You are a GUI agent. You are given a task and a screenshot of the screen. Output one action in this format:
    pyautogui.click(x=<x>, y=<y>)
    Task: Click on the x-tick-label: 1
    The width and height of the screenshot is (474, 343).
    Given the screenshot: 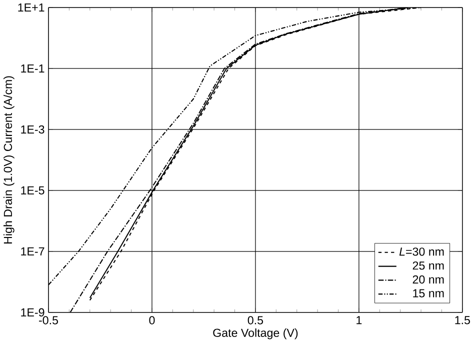 What is the action you would take?
    pyautogui.click(x=359, y=320)
    